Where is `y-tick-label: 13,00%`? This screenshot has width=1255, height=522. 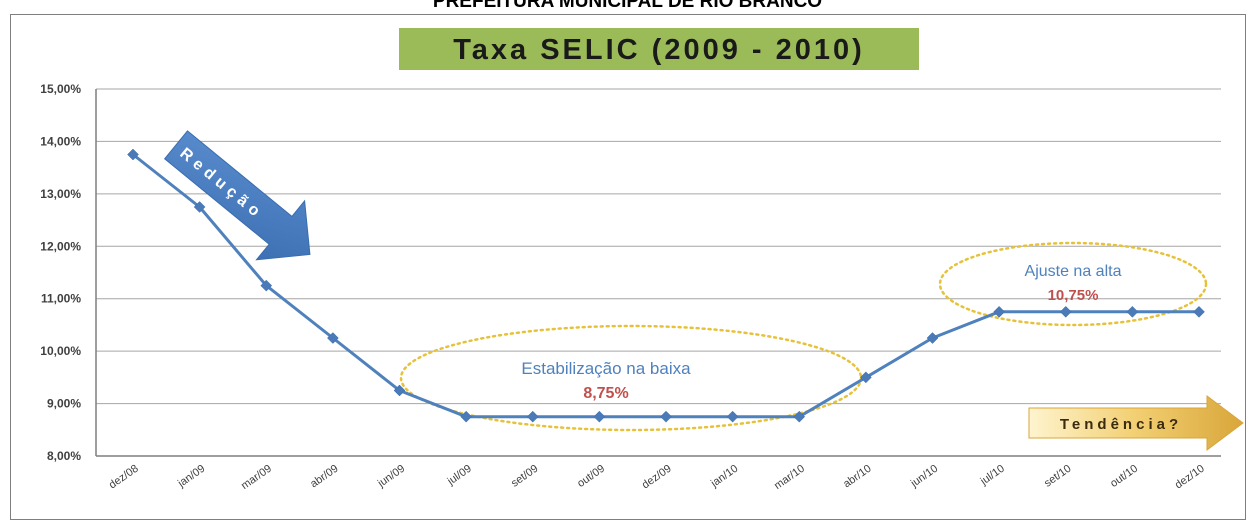 y-tick-label: 13,00% is located at coordinates (60, 194).